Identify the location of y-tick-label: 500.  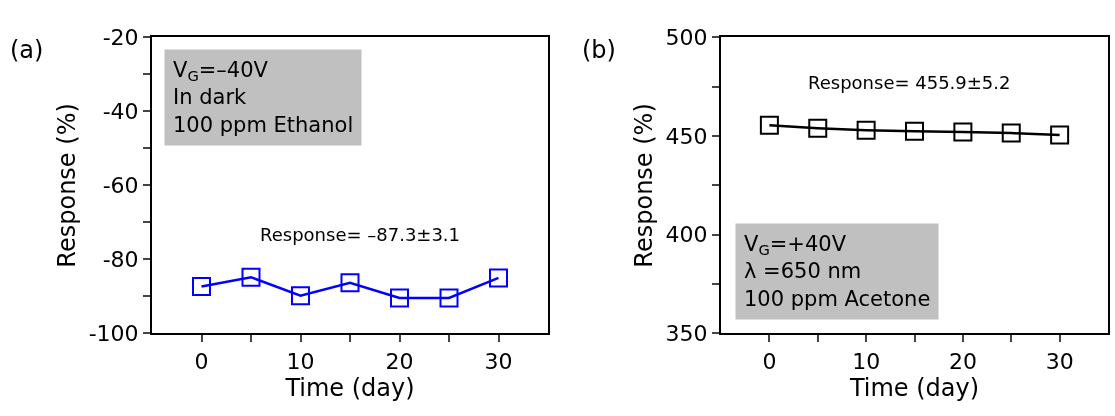
(686, 38).